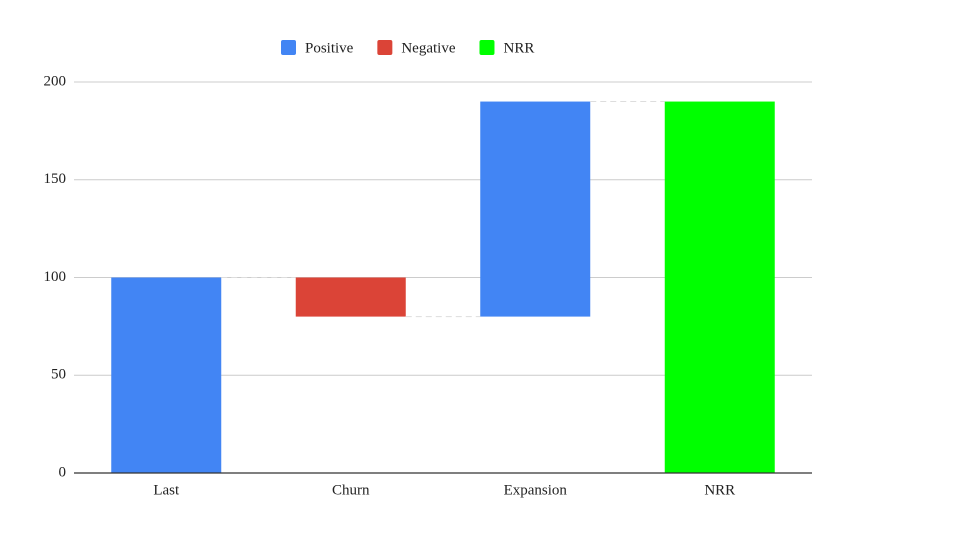 The height and width of the screenshot is (540, 960). What do you see at coordinates (351, 490) in the screenshot?
I see `x-tick-label: Churn` at bounding box center [351, 490].